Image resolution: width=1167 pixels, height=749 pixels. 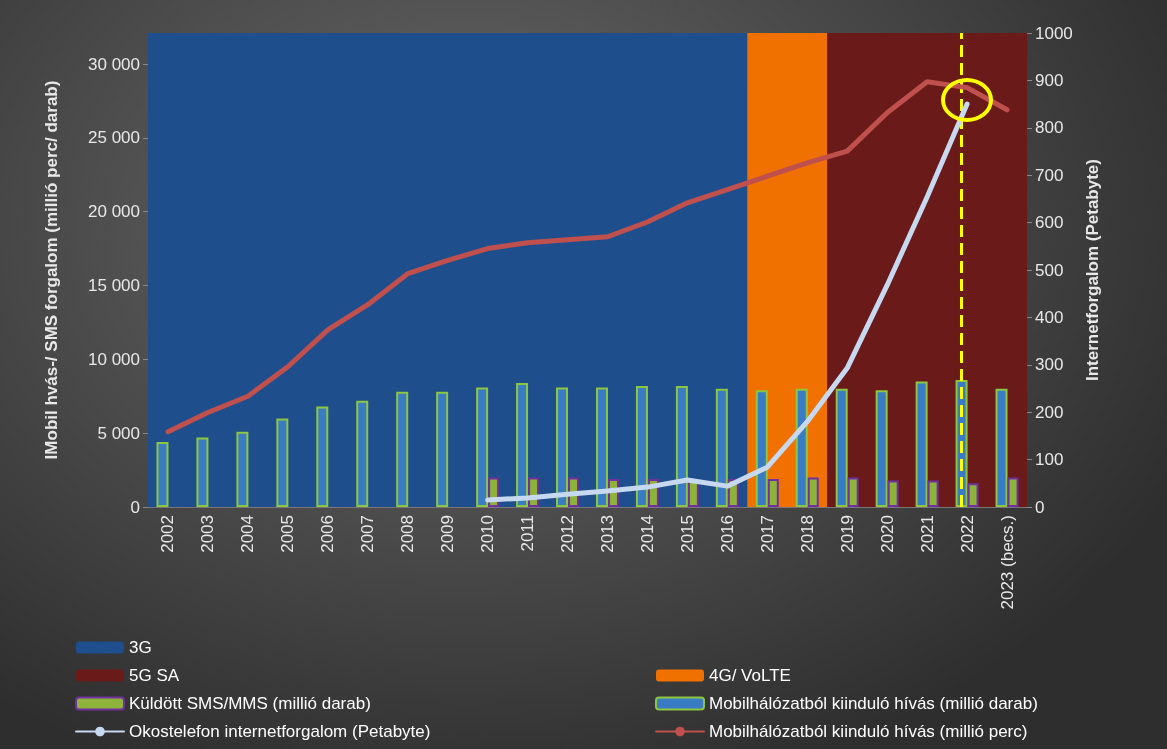 I want to click on y2-tick-label: 100, so click(x=1049, y=460).